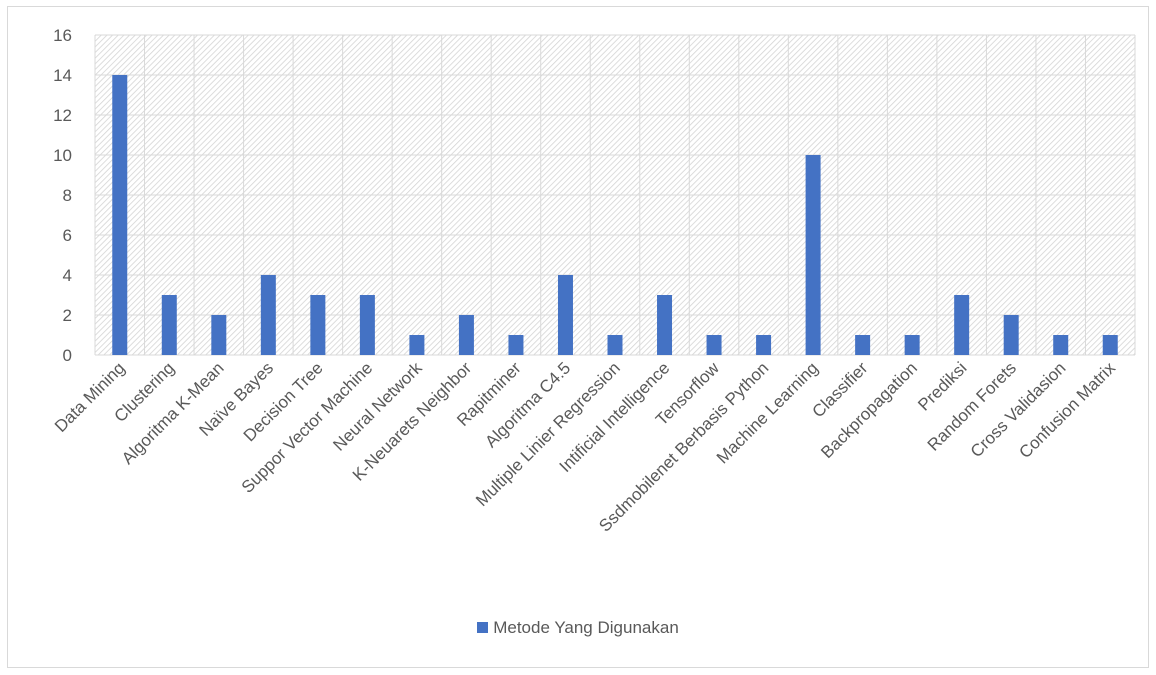 Image resolution: width=1156 pixels, height=675 pixels. Describe the element at coordinates (62, 75) in the screenshot. I see `y-tick-label: 14` at that location.